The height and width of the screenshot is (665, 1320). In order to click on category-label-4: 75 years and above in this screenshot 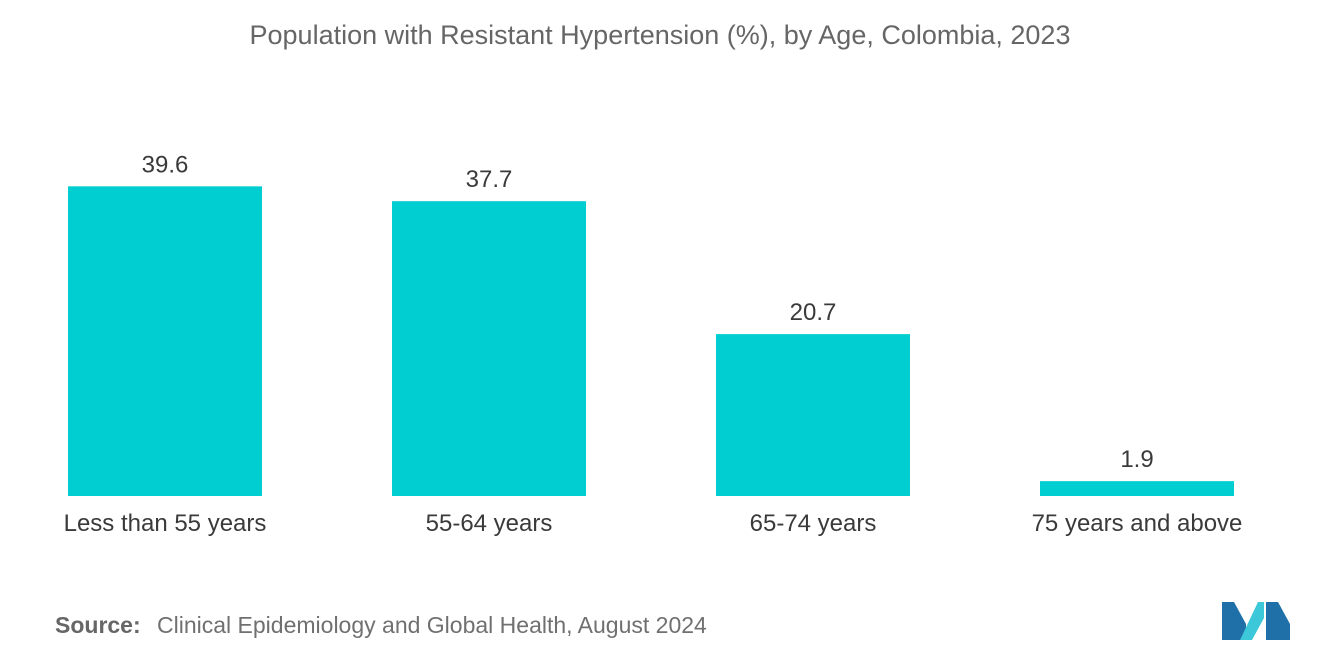, I will do `click(1137, 523)`.